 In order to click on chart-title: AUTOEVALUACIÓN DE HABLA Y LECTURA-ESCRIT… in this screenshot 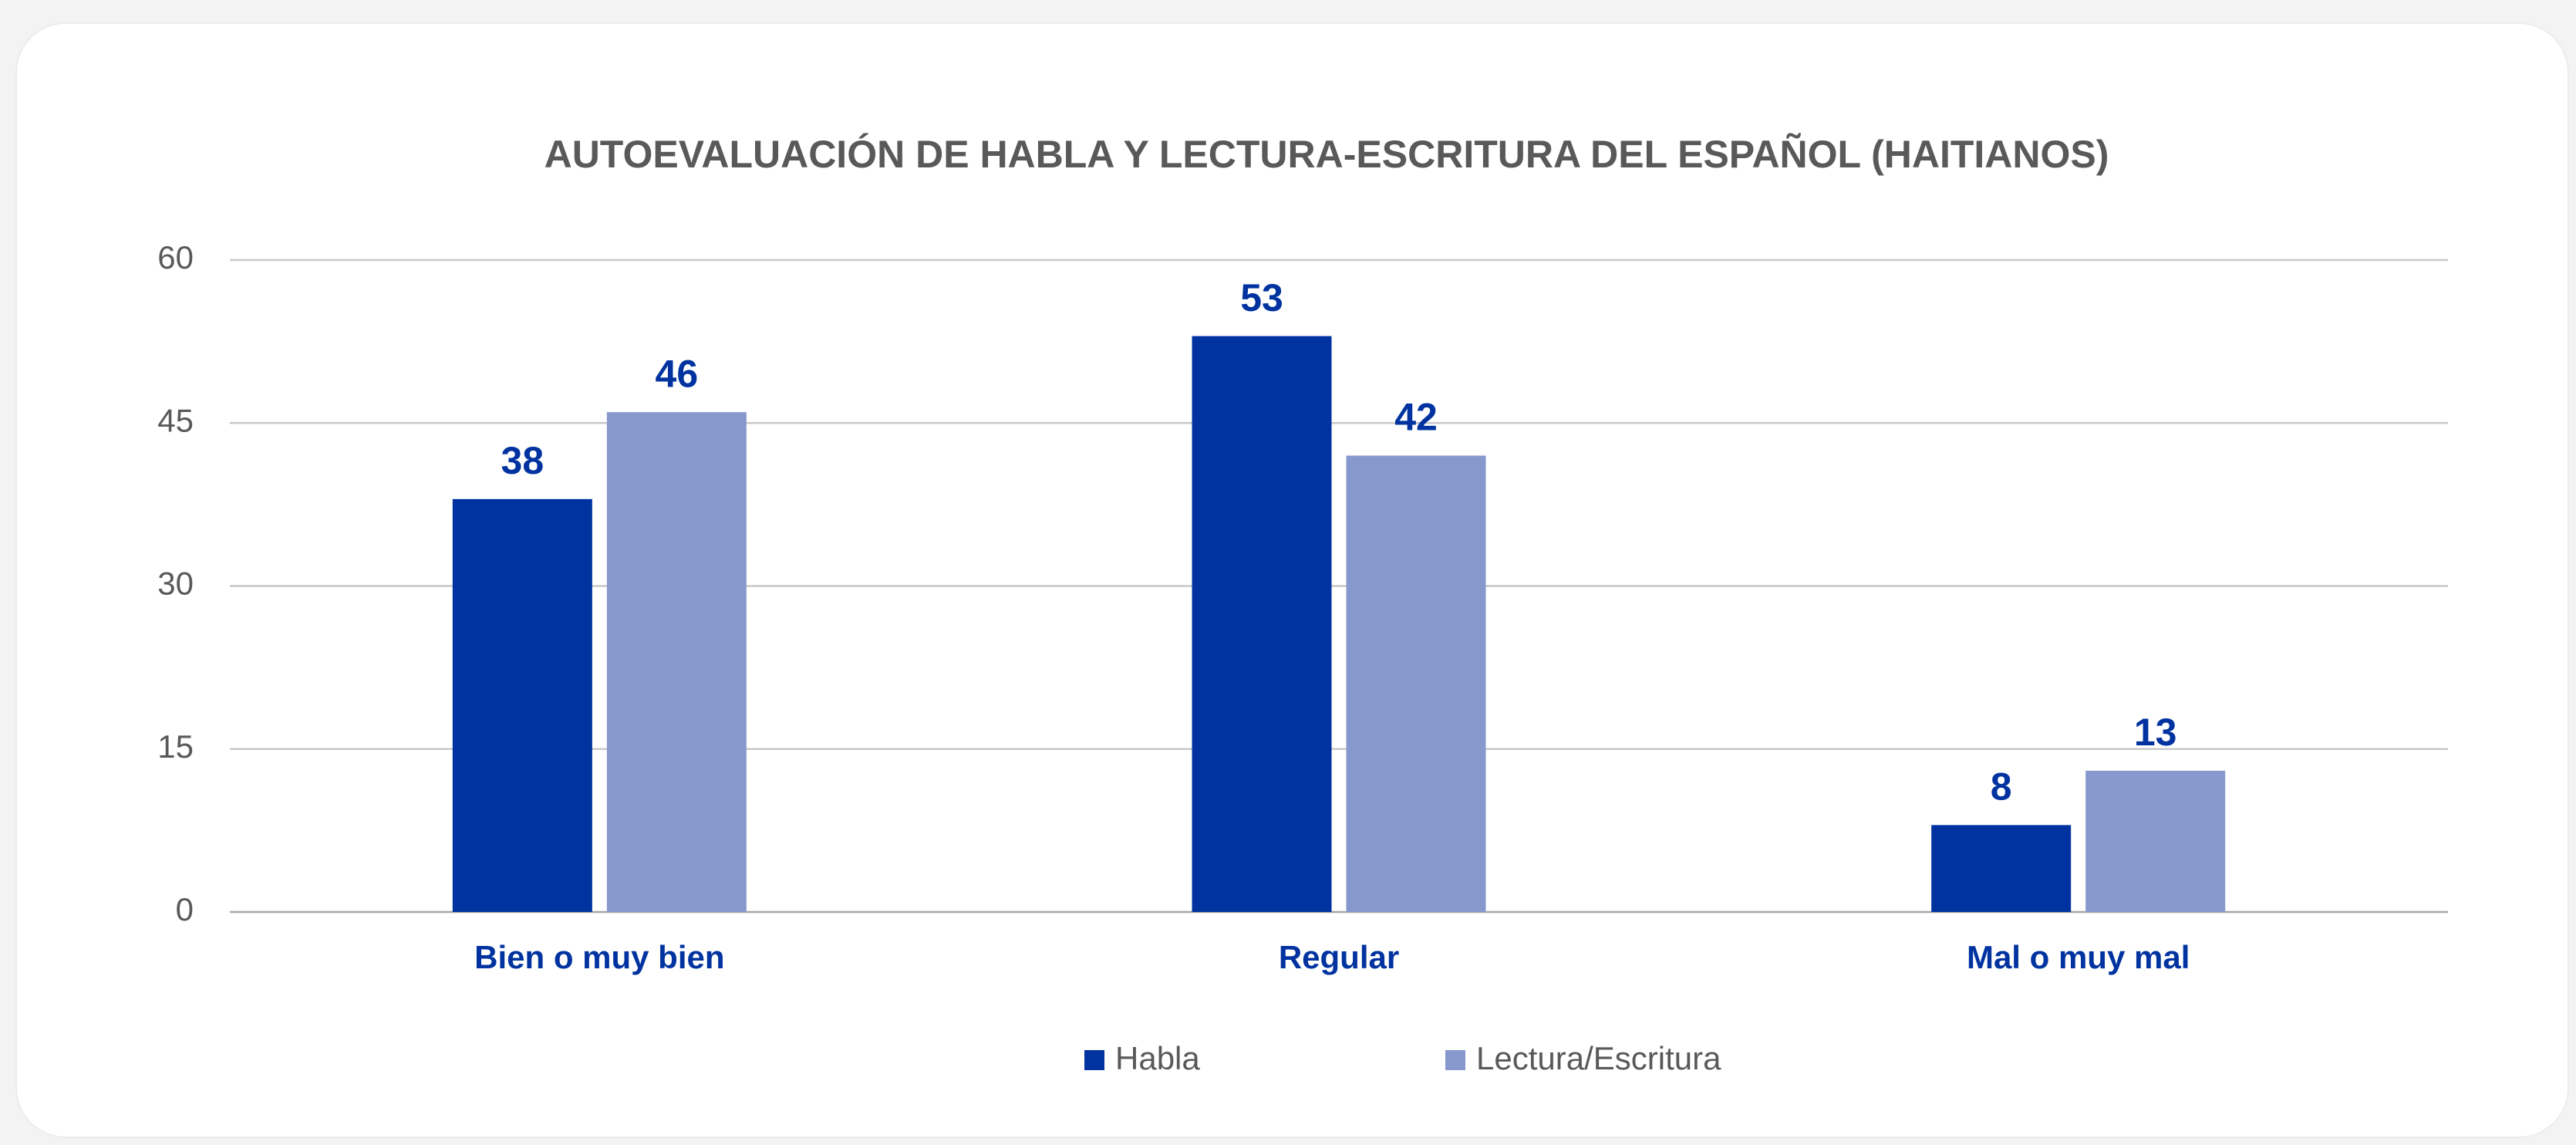, I will do `click(1327, 154)`.